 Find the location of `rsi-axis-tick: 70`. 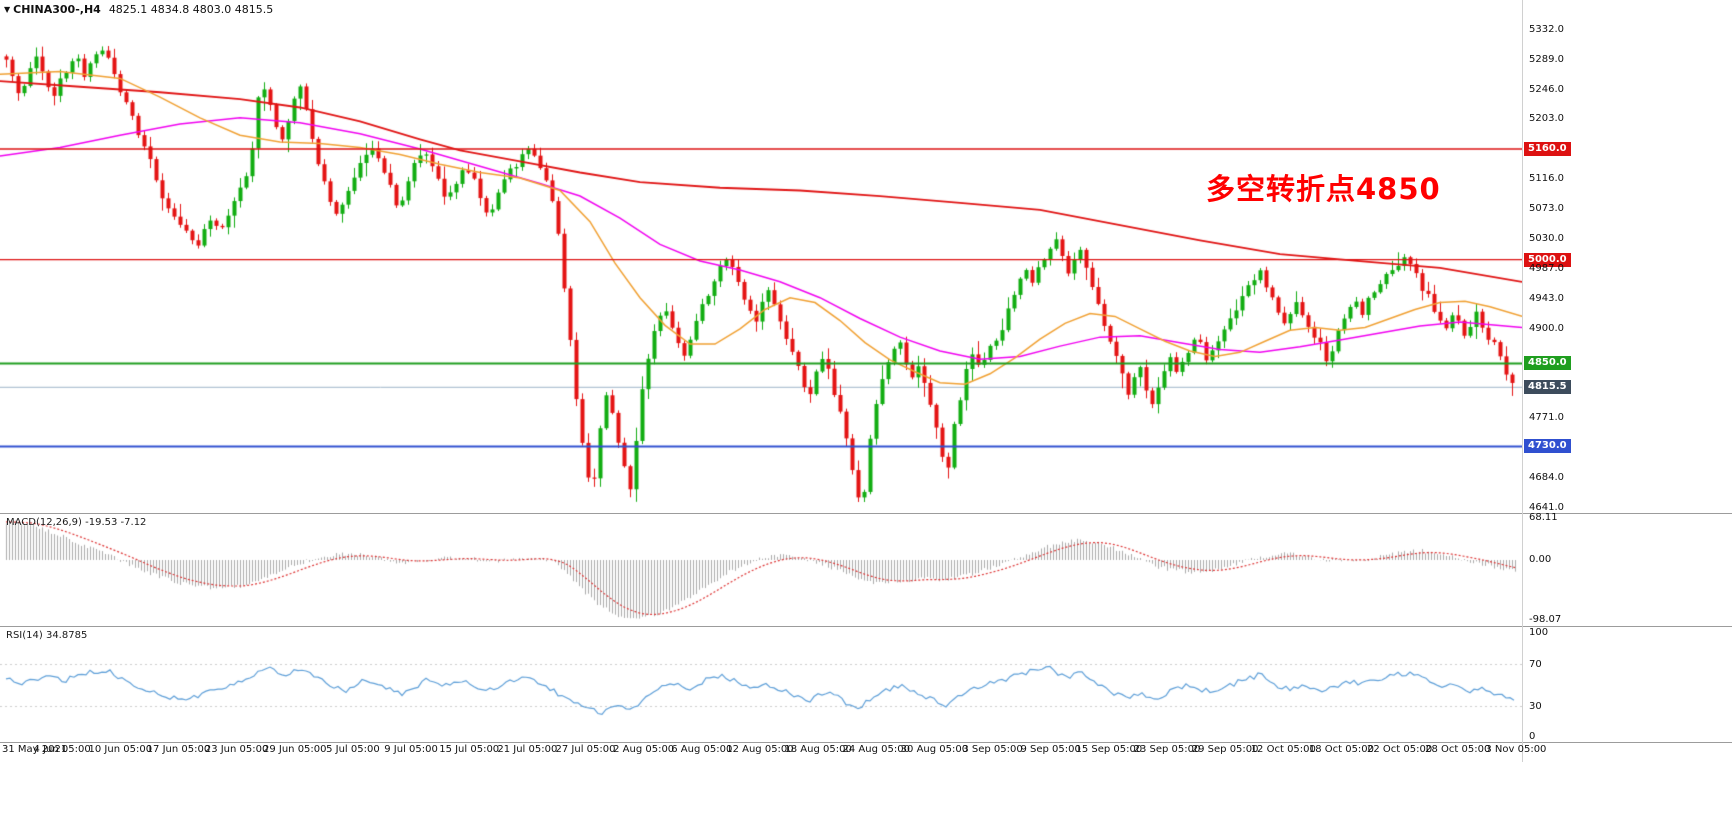

rsi-axis-tick: 70 is located at coordinates (1535, 664).